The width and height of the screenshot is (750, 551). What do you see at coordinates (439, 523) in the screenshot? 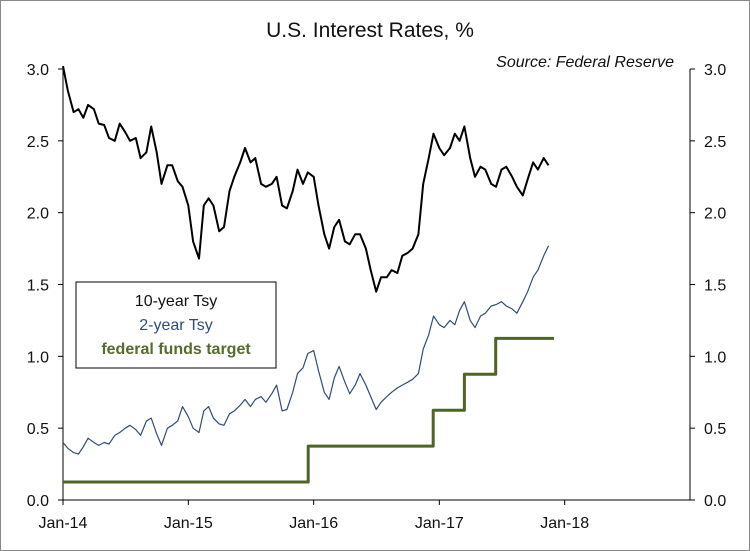
I see `x-tick-label: Jan-17` at bounding box center [439, 523].